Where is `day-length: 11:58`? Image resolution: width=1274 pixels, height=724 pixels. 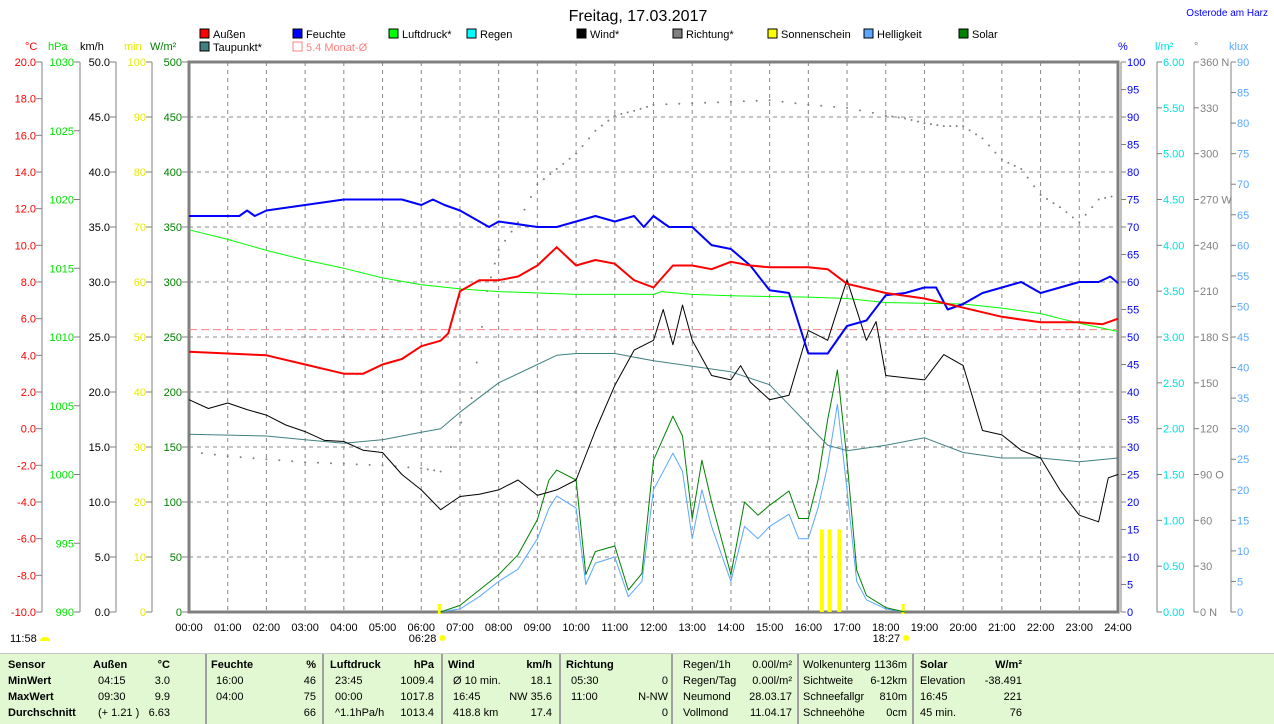 day-length: 11:58 is located at coordinates (23, 639).